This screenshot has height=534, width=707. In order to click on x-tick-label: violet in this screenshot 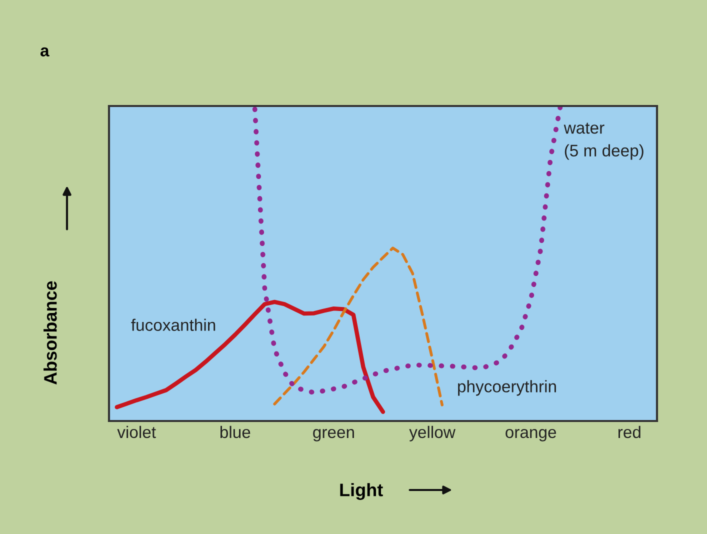, I will do `click(136, 432)`.